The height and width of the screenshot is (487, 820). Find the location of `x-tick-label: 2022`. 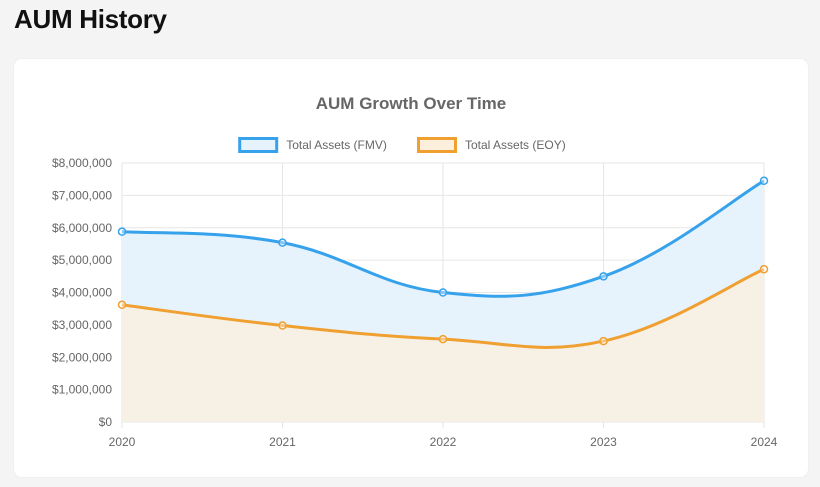

x-tick-label: 2022 is located at coordinates (443, 442).